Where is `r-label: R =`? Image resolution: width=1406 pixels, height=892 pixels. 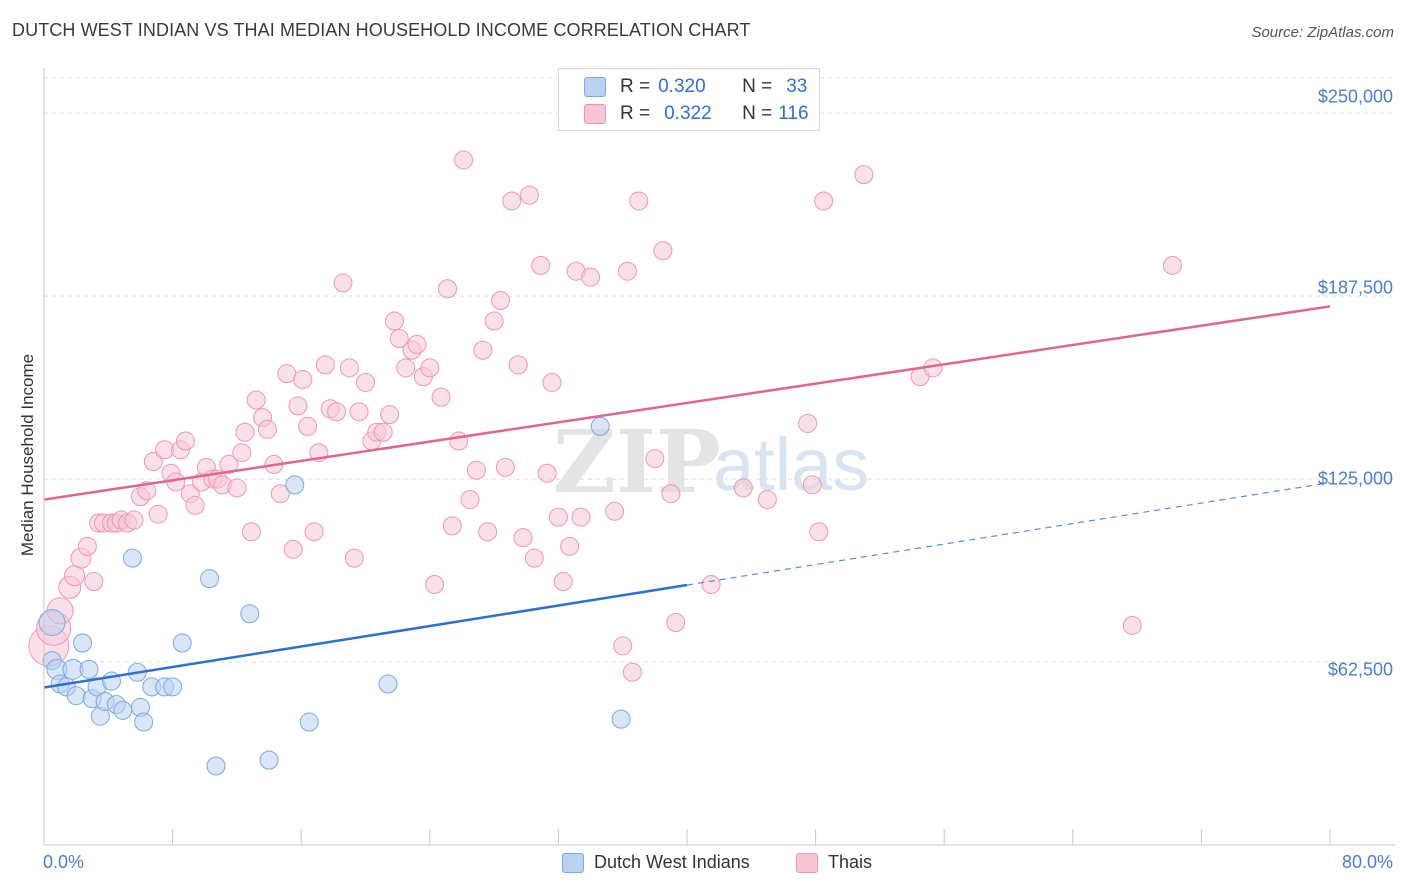 r-label: R = is located at coordinates (635, 86).